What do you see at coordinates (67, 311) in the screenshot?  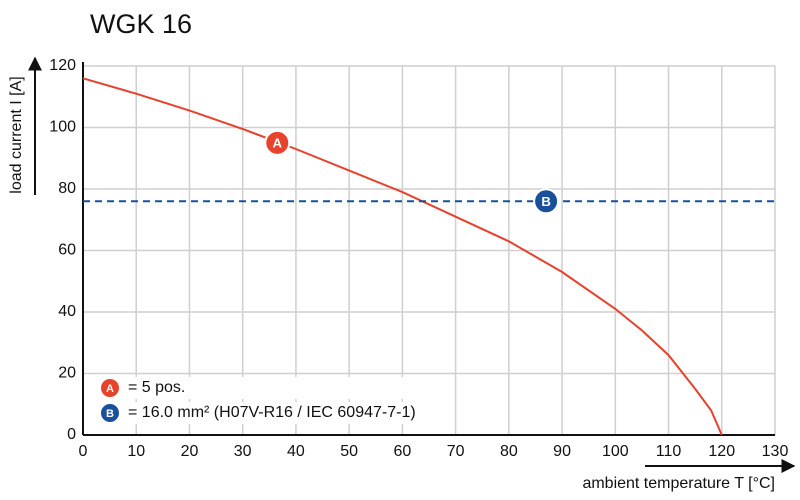 I see `y-tick-label: 40` at bounding box center [67, 311].